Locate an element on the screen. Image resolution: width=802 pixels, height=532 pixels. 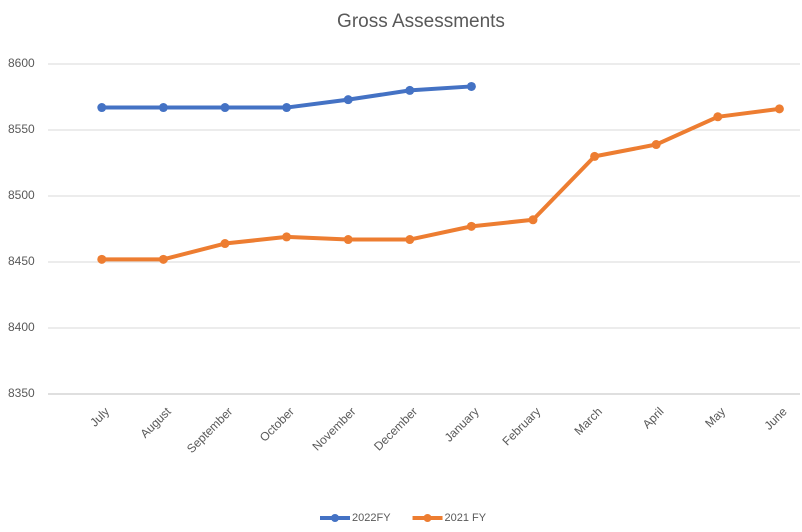
x-tick-label: July is located at coordinates (99, 416).